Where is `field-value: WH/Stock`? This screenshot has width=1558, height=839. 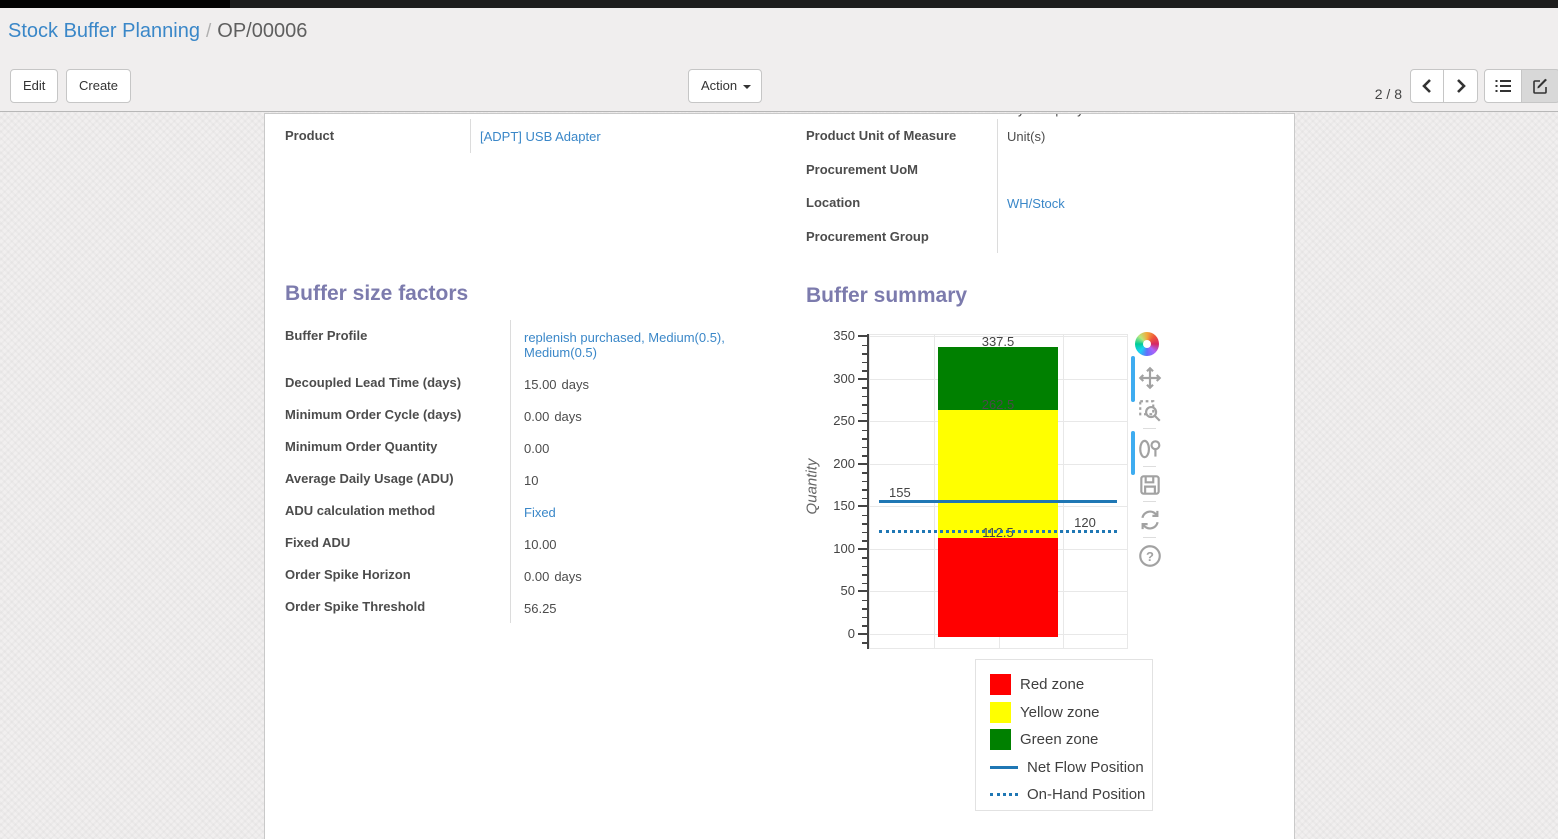
field-value: WH/Stock is located at coordinates (1132, 203).